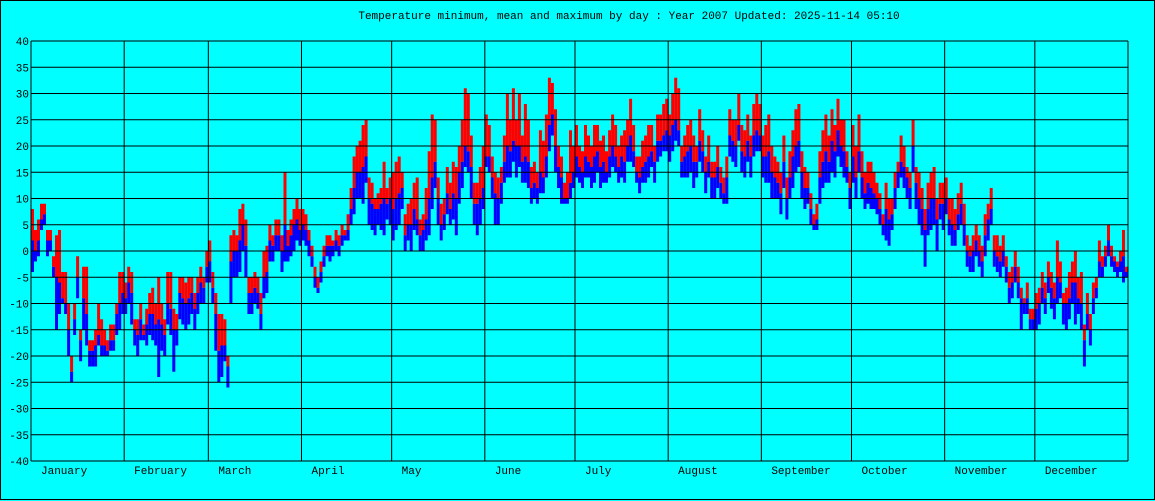 Image resolution: width=1155 pixels, height=501 pixels. What do you see at coordinates (22, 96) in the screenshot?
I see `y-tick-label: 30` at bounding box center [22, 96].